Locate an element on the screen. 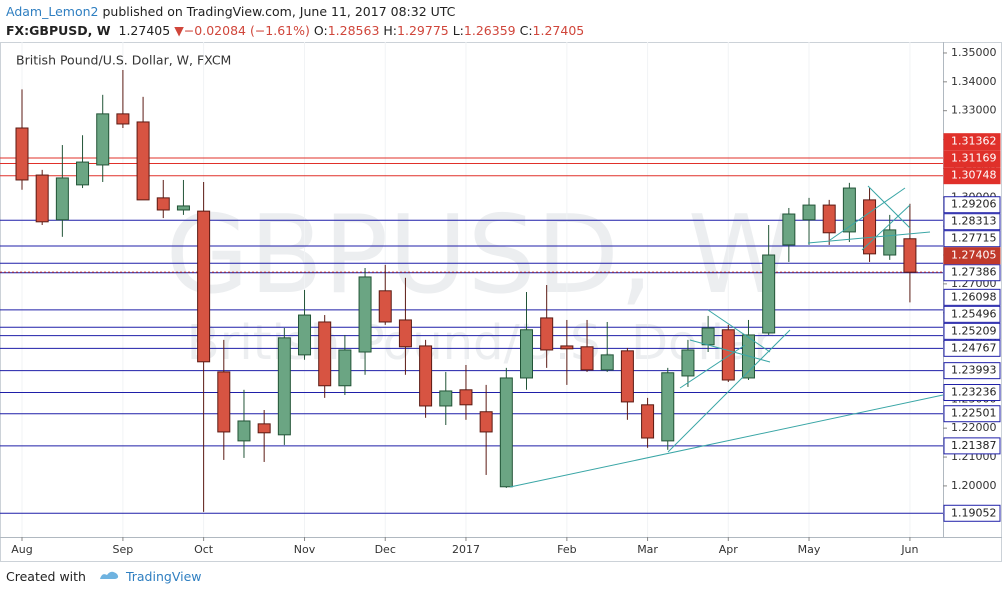  author: Adam_Lemon2 is located at coordinates (52, 11).